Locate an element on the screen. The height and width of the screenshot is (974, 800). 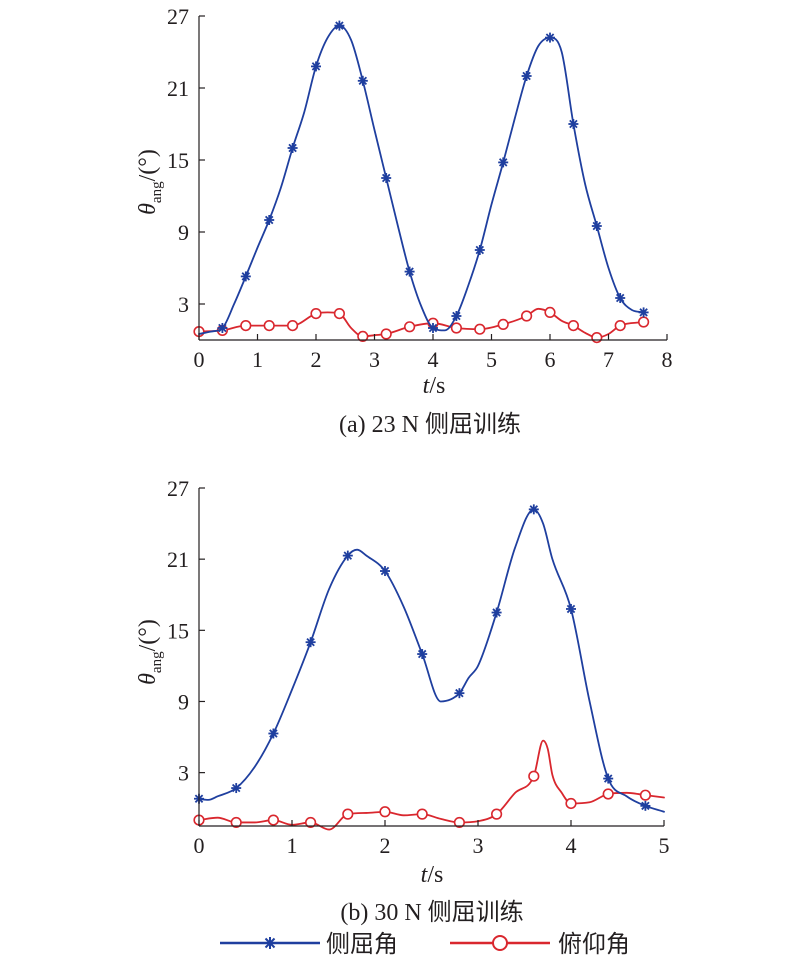
panel-a-x-tick-label: 2 is located at coordinates (316, 359).